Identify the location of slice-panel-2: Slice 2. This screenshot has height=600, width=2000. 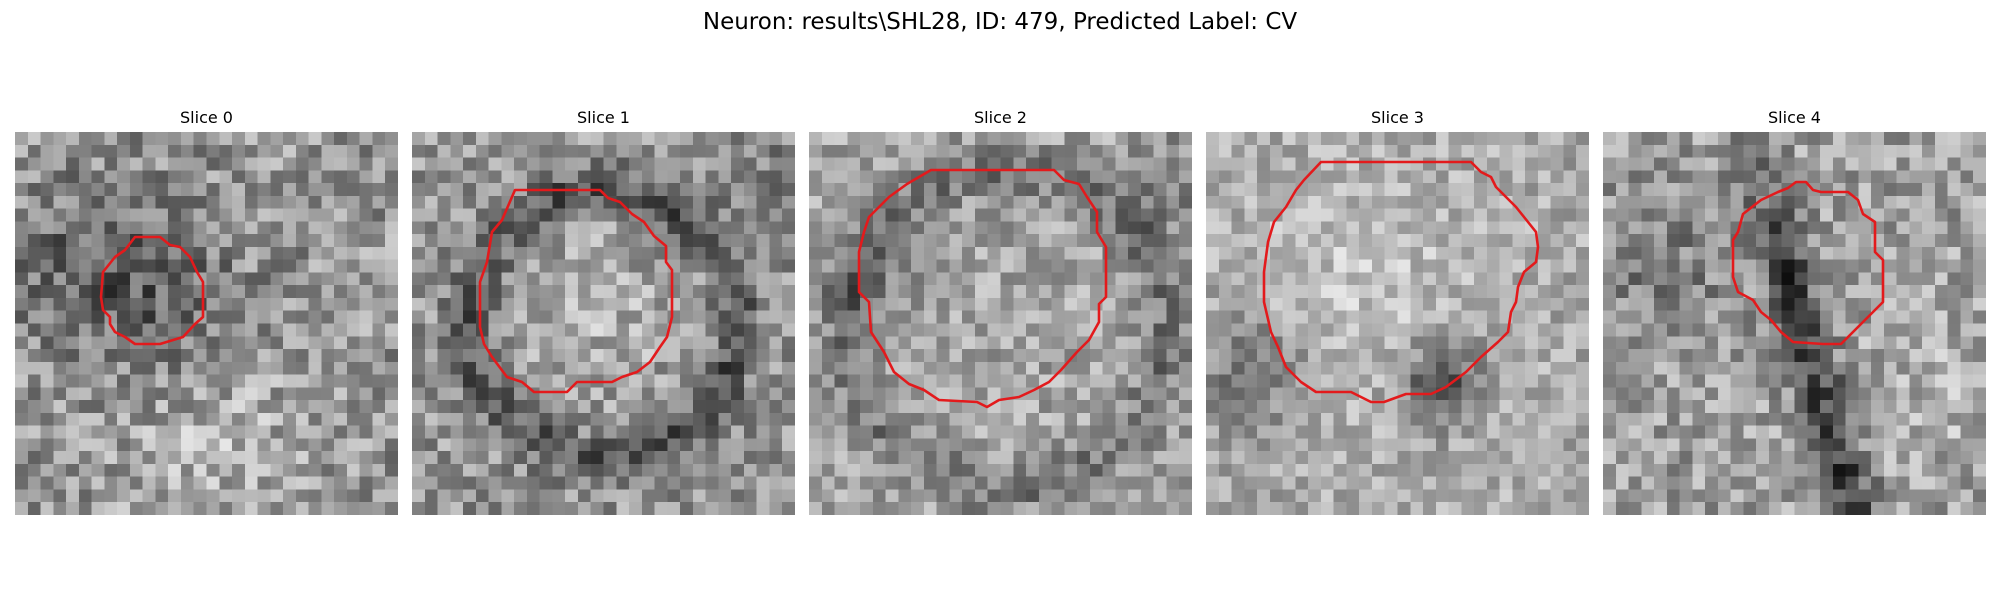
(1000, 311).